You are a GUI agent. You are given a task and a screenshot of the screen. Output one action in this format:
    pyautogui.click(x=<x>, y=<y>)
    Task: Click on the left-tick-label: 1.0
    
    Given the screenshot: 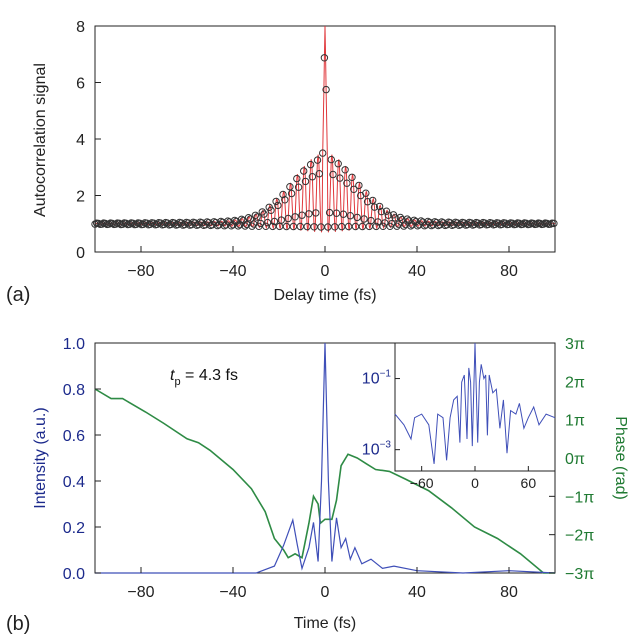 What is the action you would take?
    pyautogui.click(x=74, y=344)
    